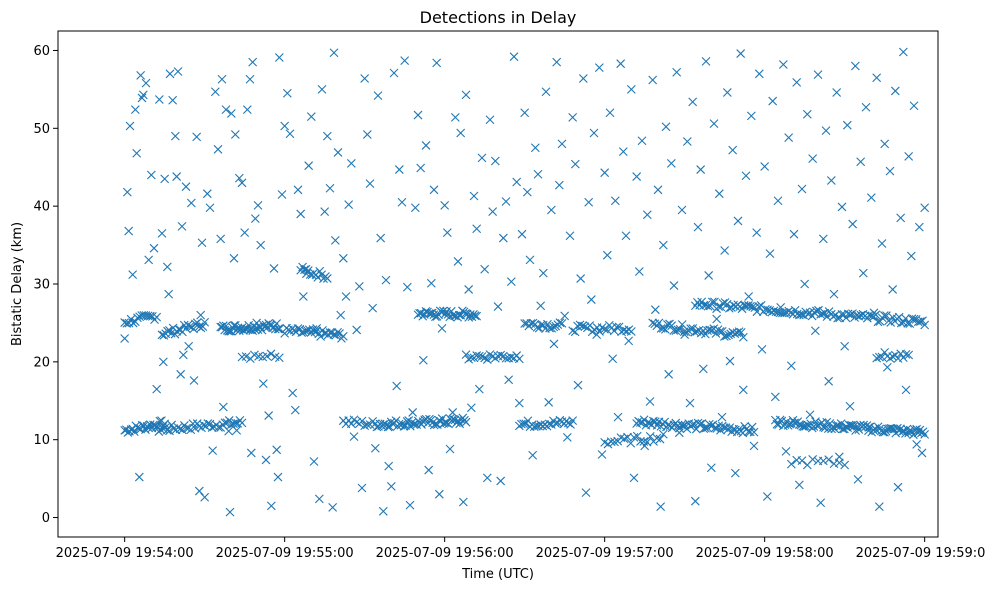 Image resolution: width=985 pixels, height=590 pixels. I want to click on y-tick-label: 10, so click(41, 440).